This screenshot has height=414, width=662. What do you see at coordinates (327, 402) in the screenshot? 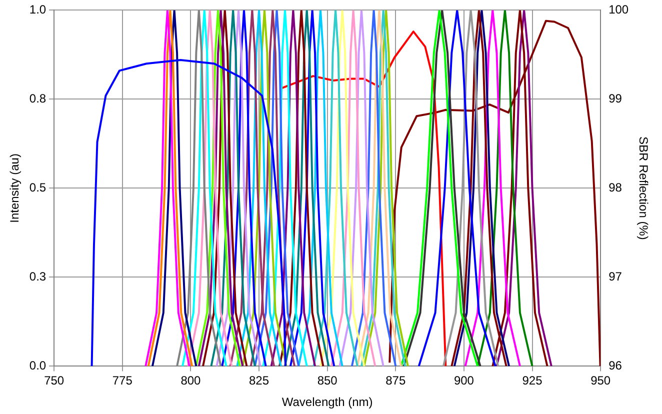
I see `x-axis-title: Wavelength (nm)` at bounding box center [327, 402].